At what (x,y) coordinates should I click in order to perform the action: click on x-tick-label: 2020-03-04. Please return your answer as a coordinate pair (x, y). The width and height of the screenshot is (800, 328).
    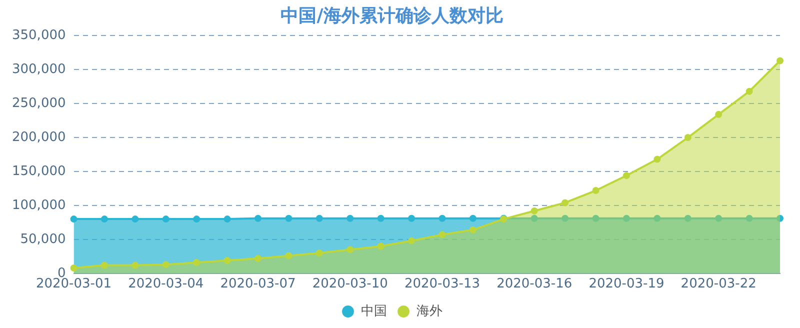
    Looking at the image, I should click on (166, 284).